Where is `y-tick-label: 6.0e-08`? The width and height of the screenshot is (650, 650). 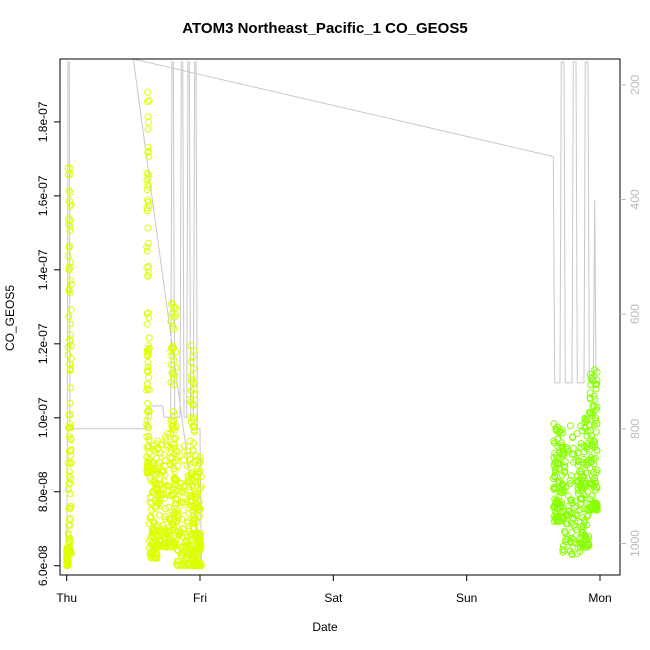
y-tick-label: 6.0e-08 is located at coordinates (43, 565).